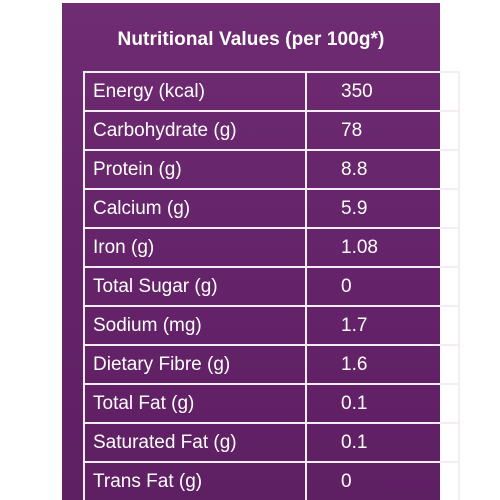  Describe the element at coordinates (195, 480) in the screenshot. I see `nutrient-label: Trans Fat (g)` at that location.